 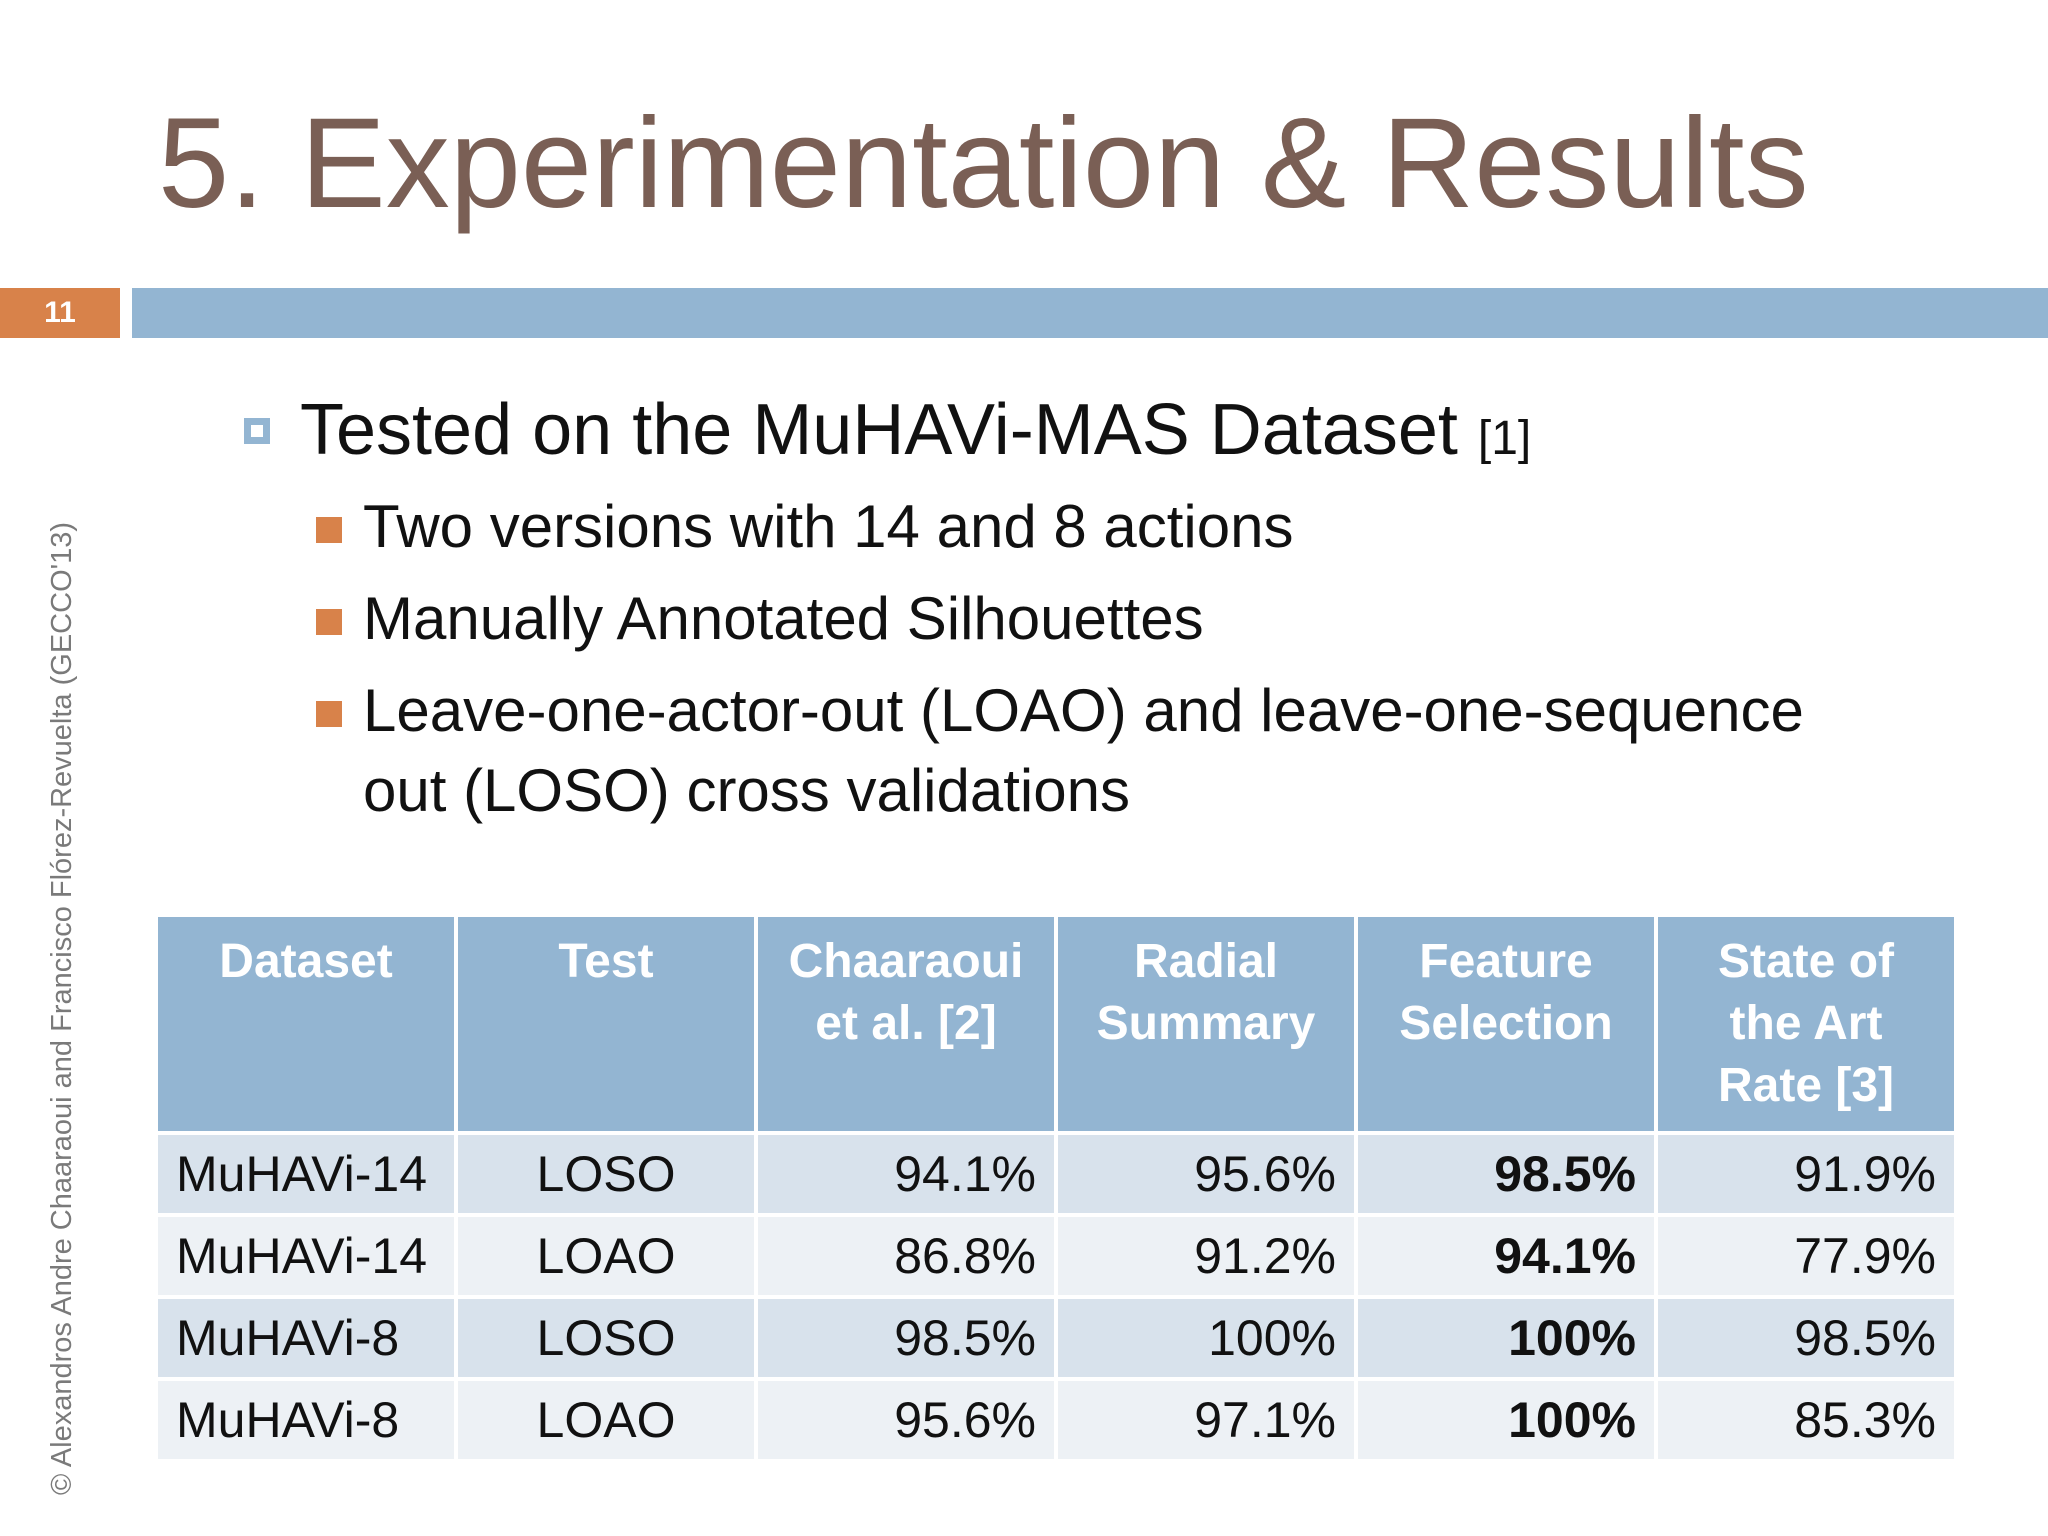 I want to click on table-row: MuHAVi-8 LOSO 98.5% 100% 100% 98.5%, so click(x=1056, y=1338).